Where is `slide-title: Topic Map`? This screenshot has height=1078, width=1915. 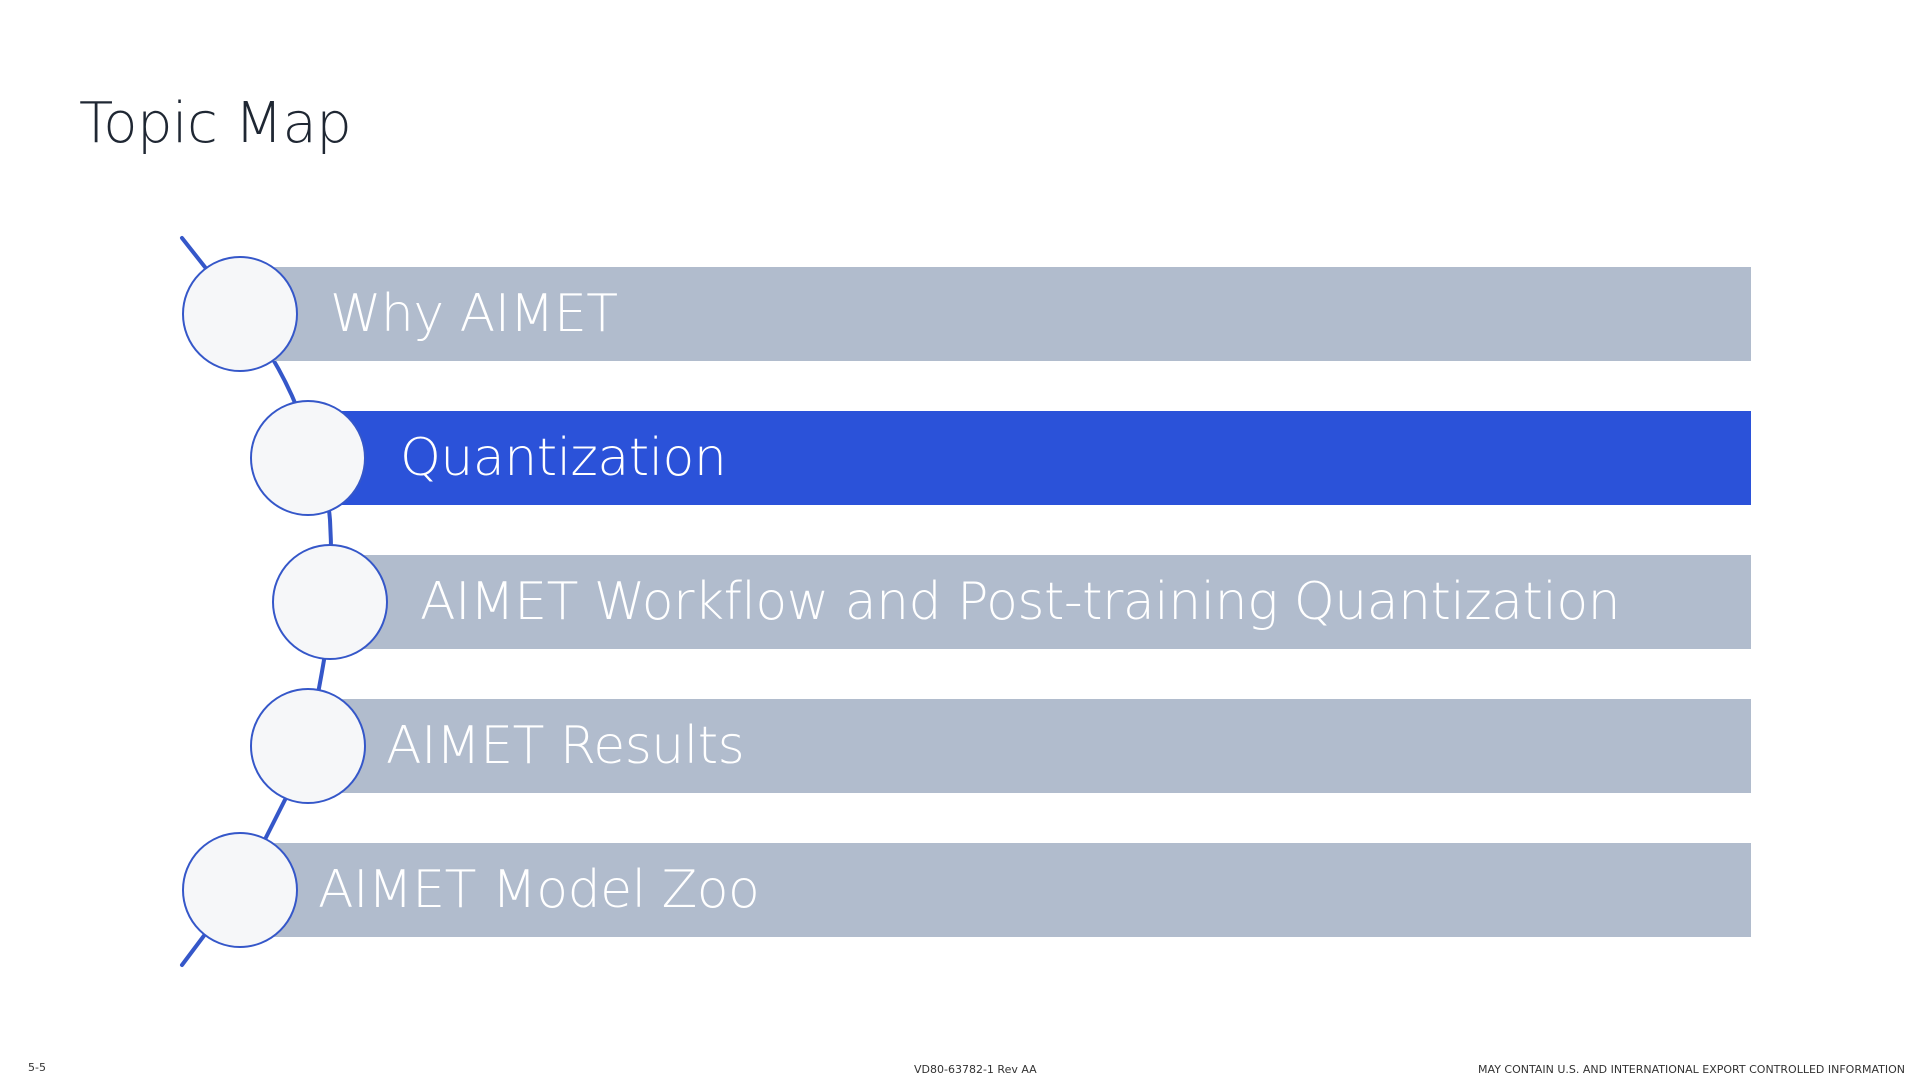
slide-title: Topic Map is located at coordinates (215, 123).